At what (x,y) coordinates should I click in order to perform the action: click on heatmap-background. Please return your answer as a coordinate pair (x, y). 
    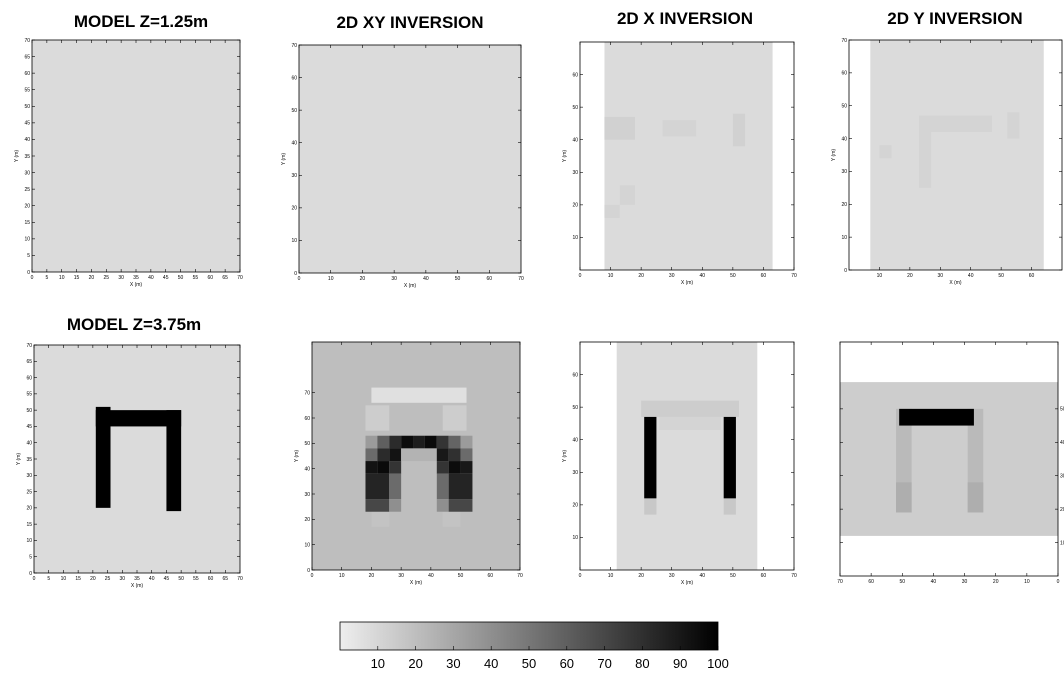
    Looking at the image, I should click on (137, 459).